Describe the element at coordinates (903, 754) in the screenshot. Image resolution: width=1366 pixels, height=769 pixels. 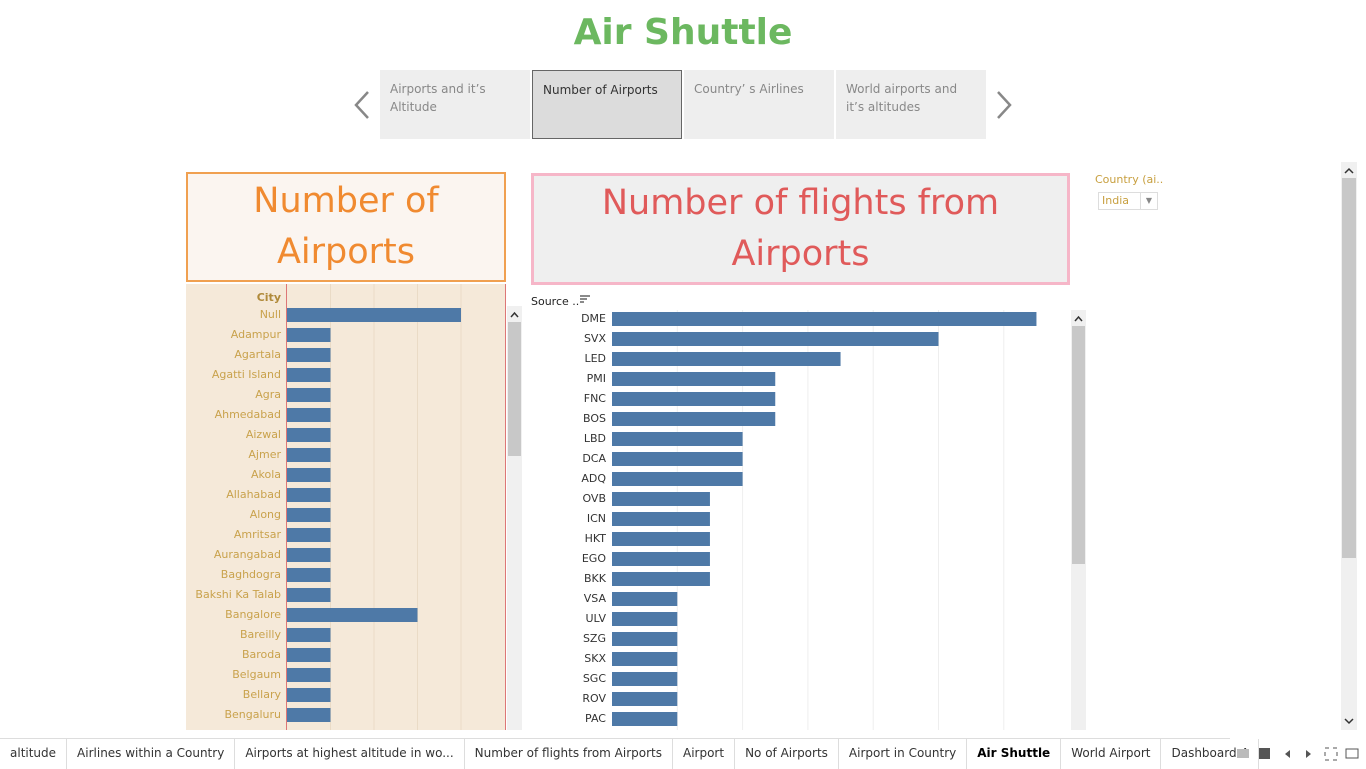
I see `sheet-tab: Airport in Country` at that location.